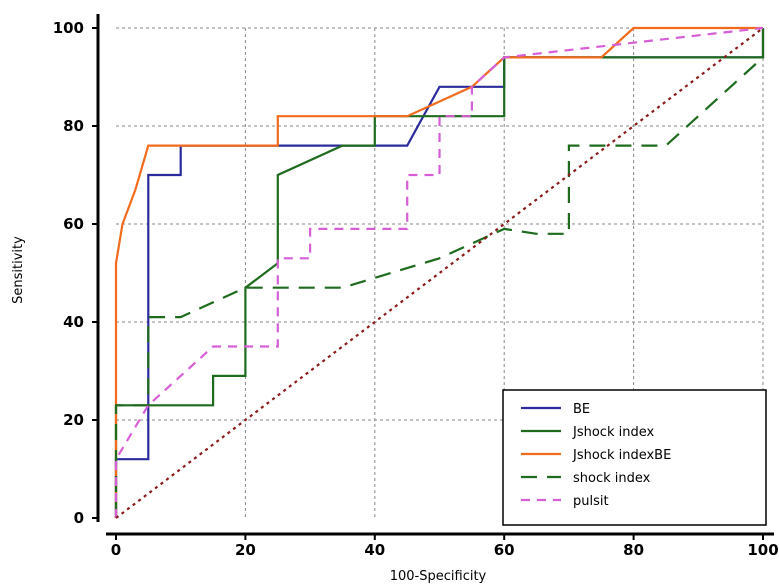 The width and height of the screenshot is (779, 584). What do you see at coordinates (245, 550) in the screenshot?
I see `x-tick-label: 20` at bounding box center [245, 550].